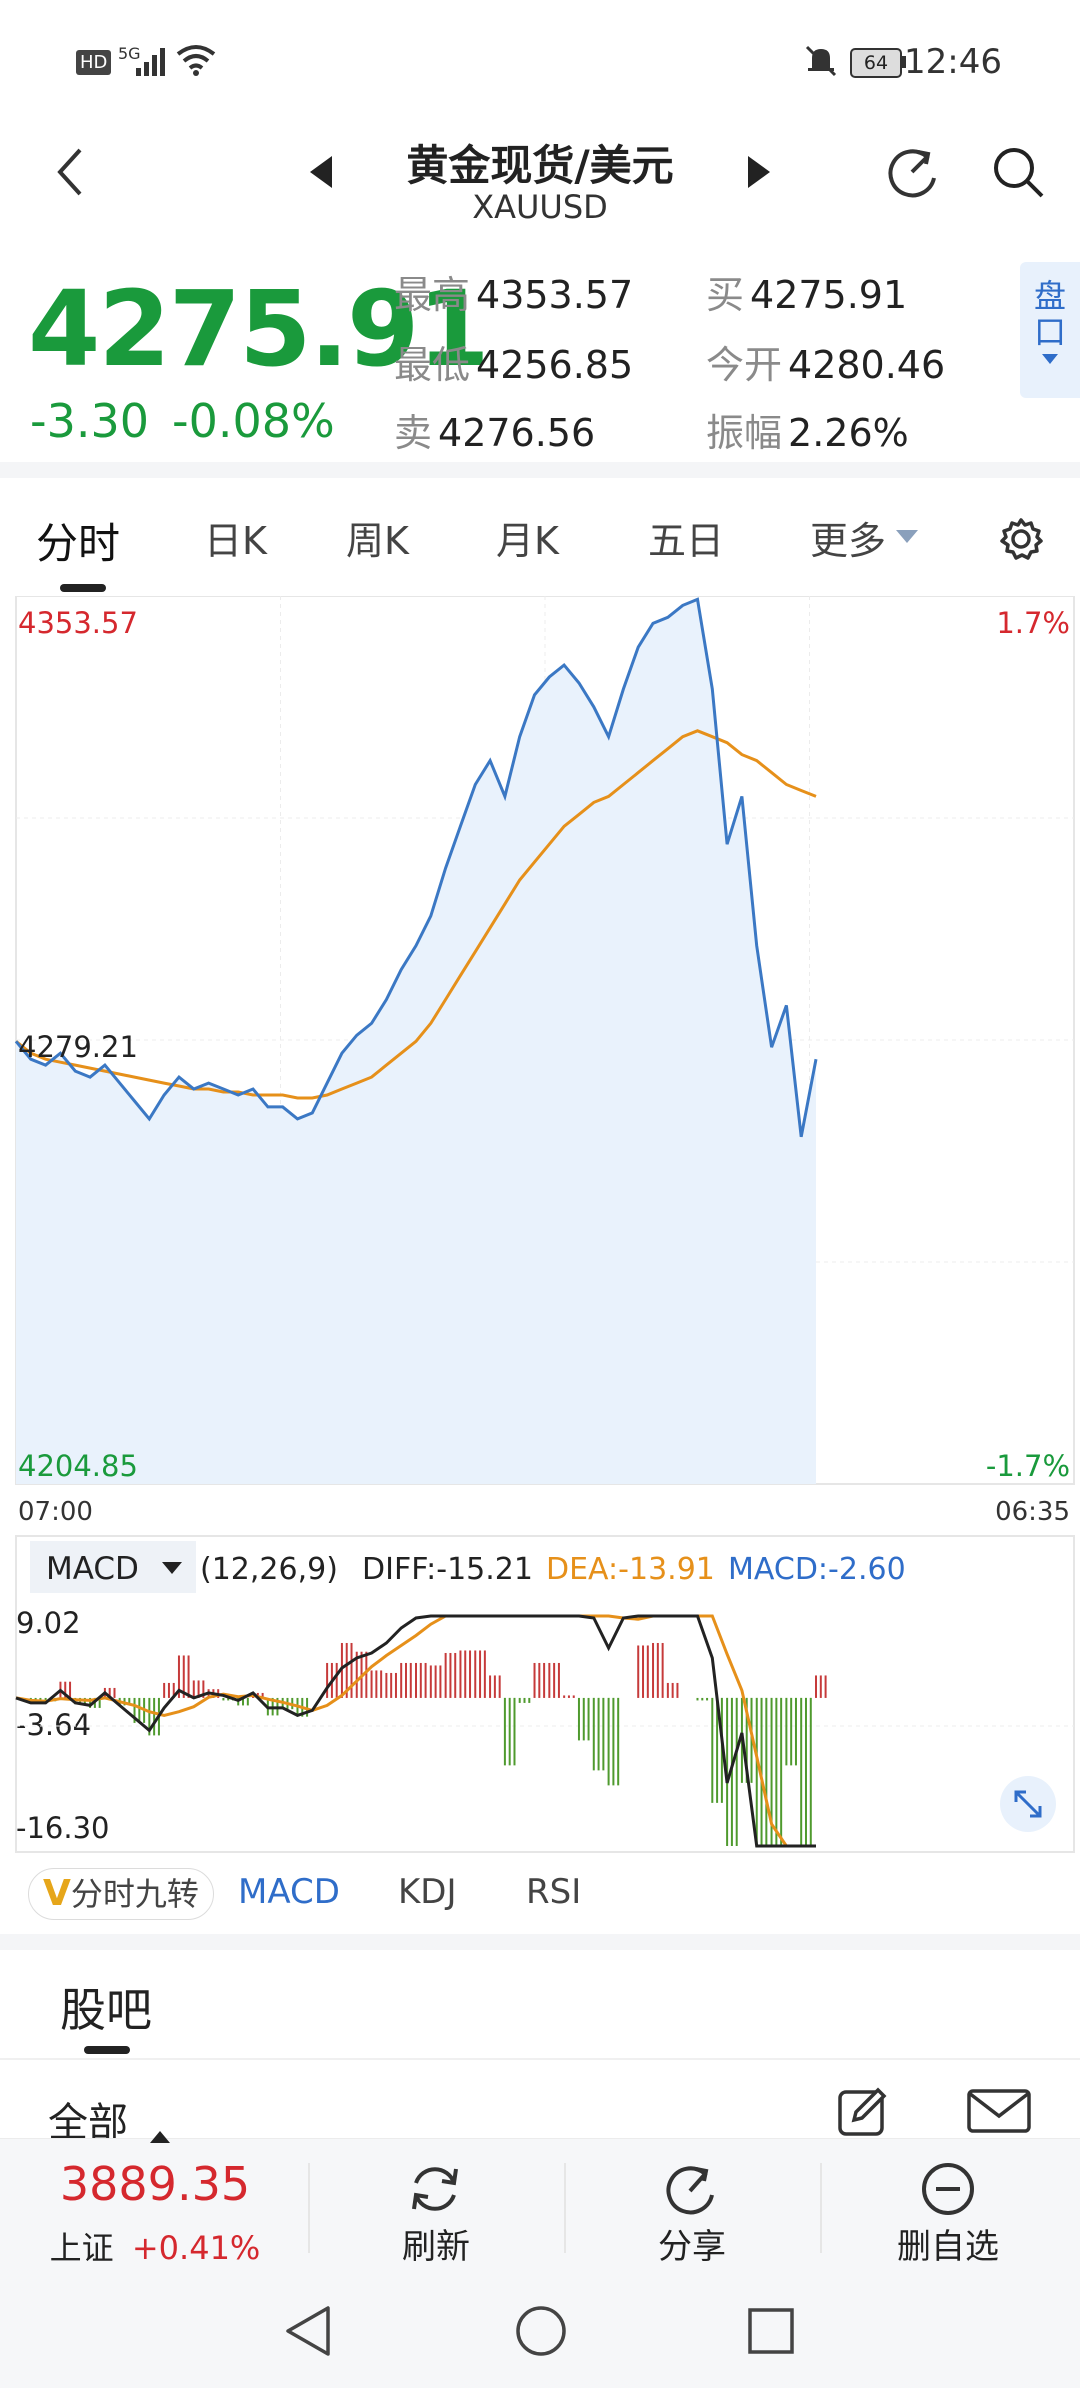 This screenshot has width=1080, height=2388. Describe the element at coordinates (495, 433) in the screenshot. I see `stat-sell: 卖 4276.56` at that location.